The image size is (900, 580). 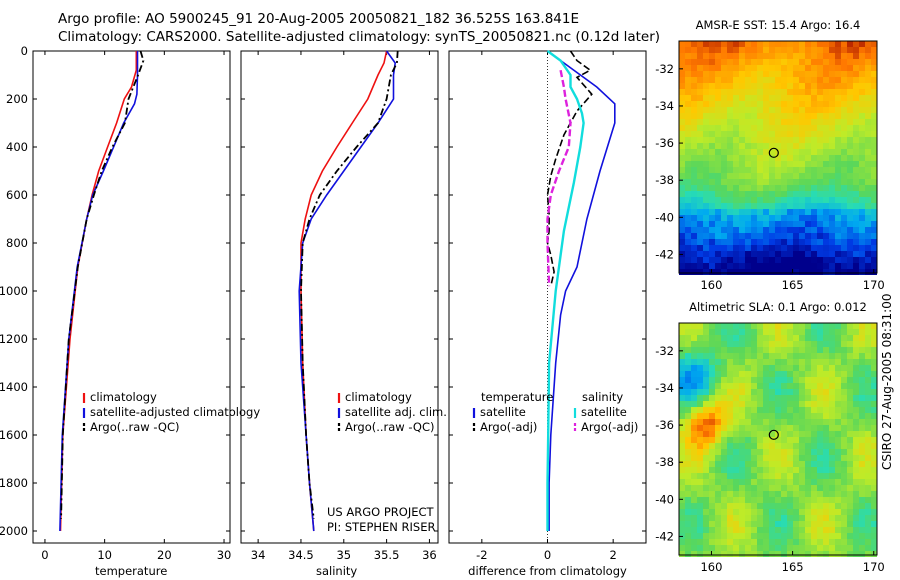 What do you see at coordinates (381, 512) in the screenshot?
I see `project-annotation: US ARGO PROJECT` at bounding box center [381, 512].